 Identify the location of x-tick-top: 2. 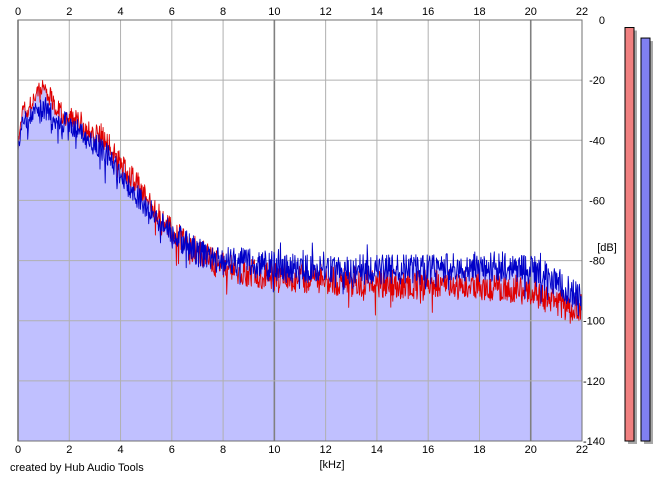
(69, 12).